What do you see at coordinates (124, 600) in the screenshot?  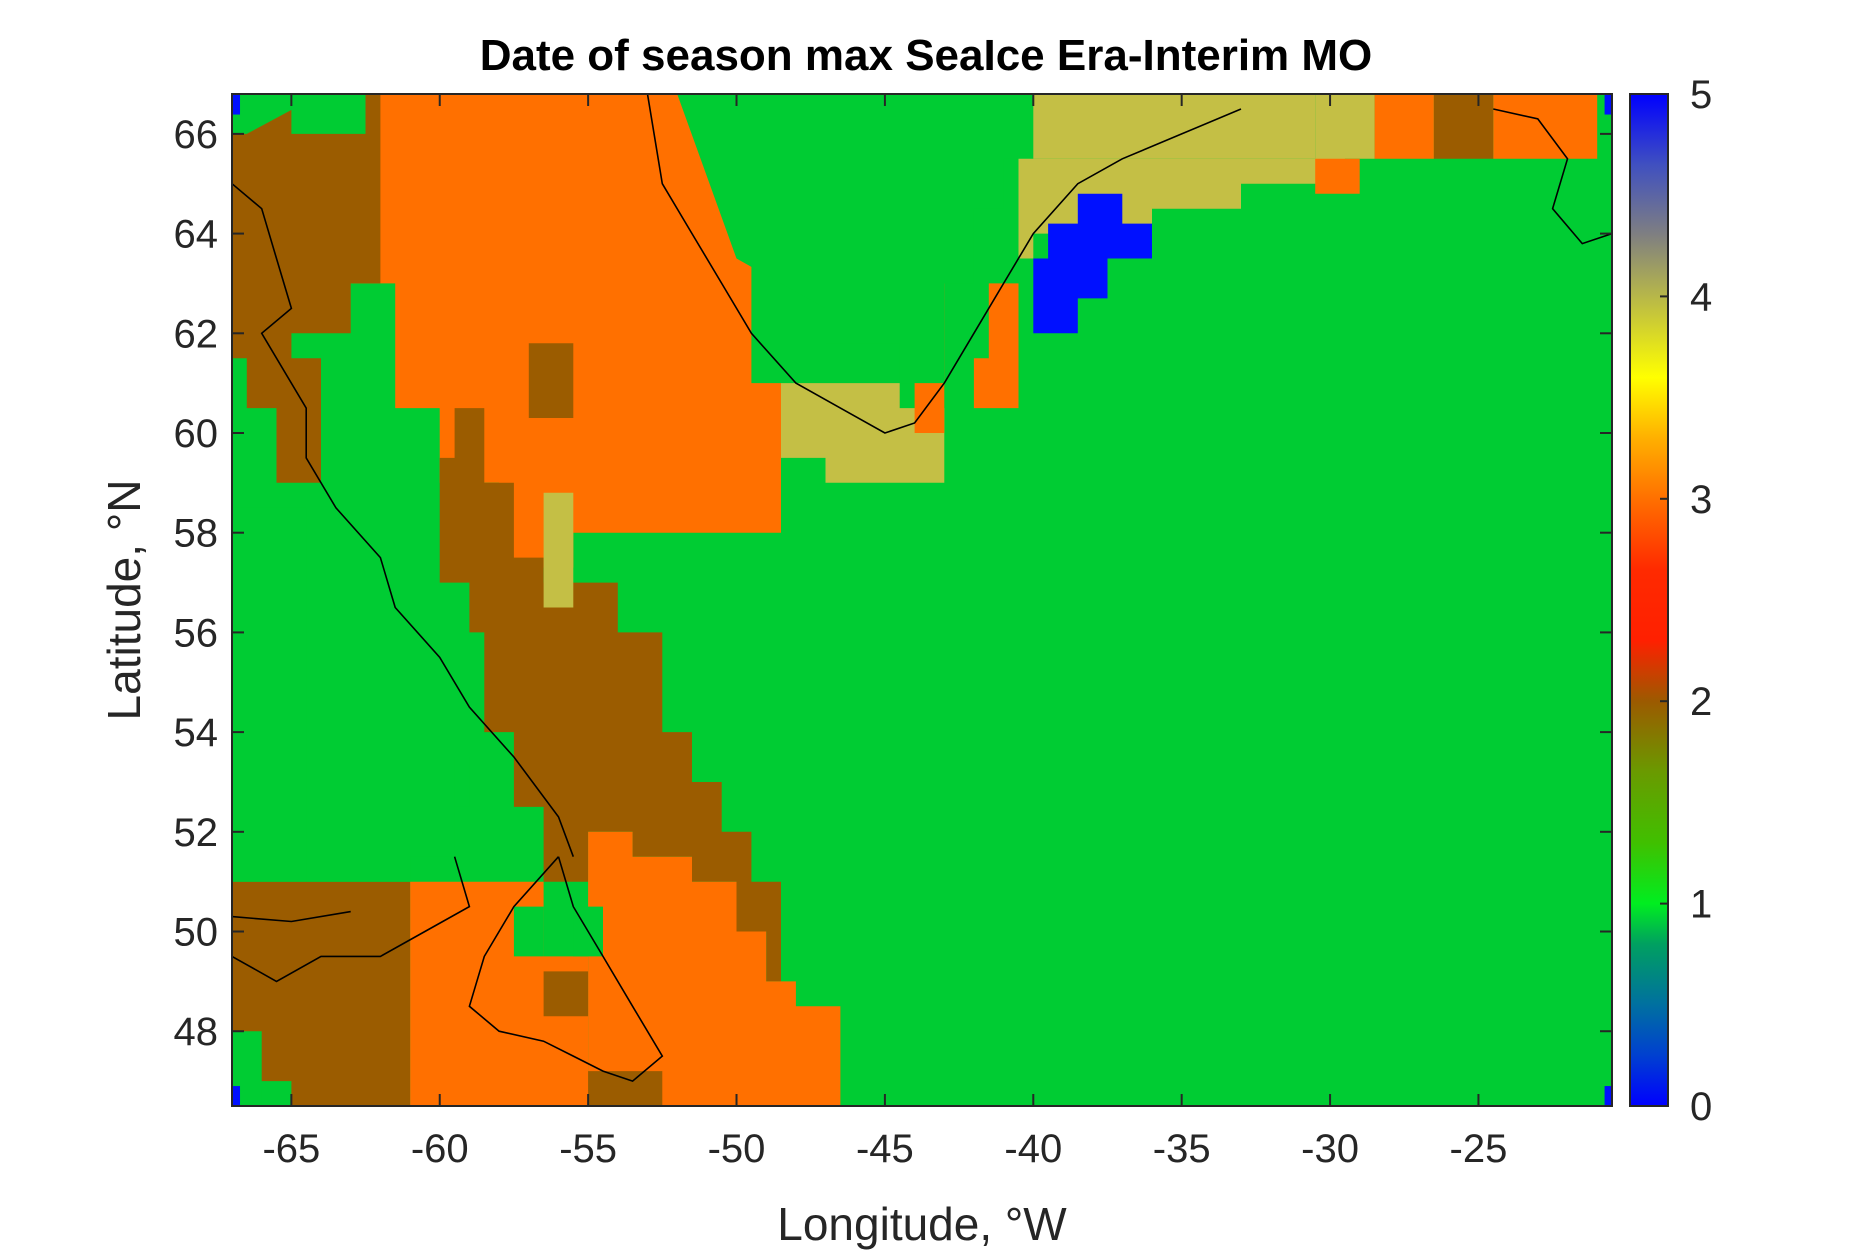 I see `y-axis-label: Latitude, °N` at bounding box center [124, 600].